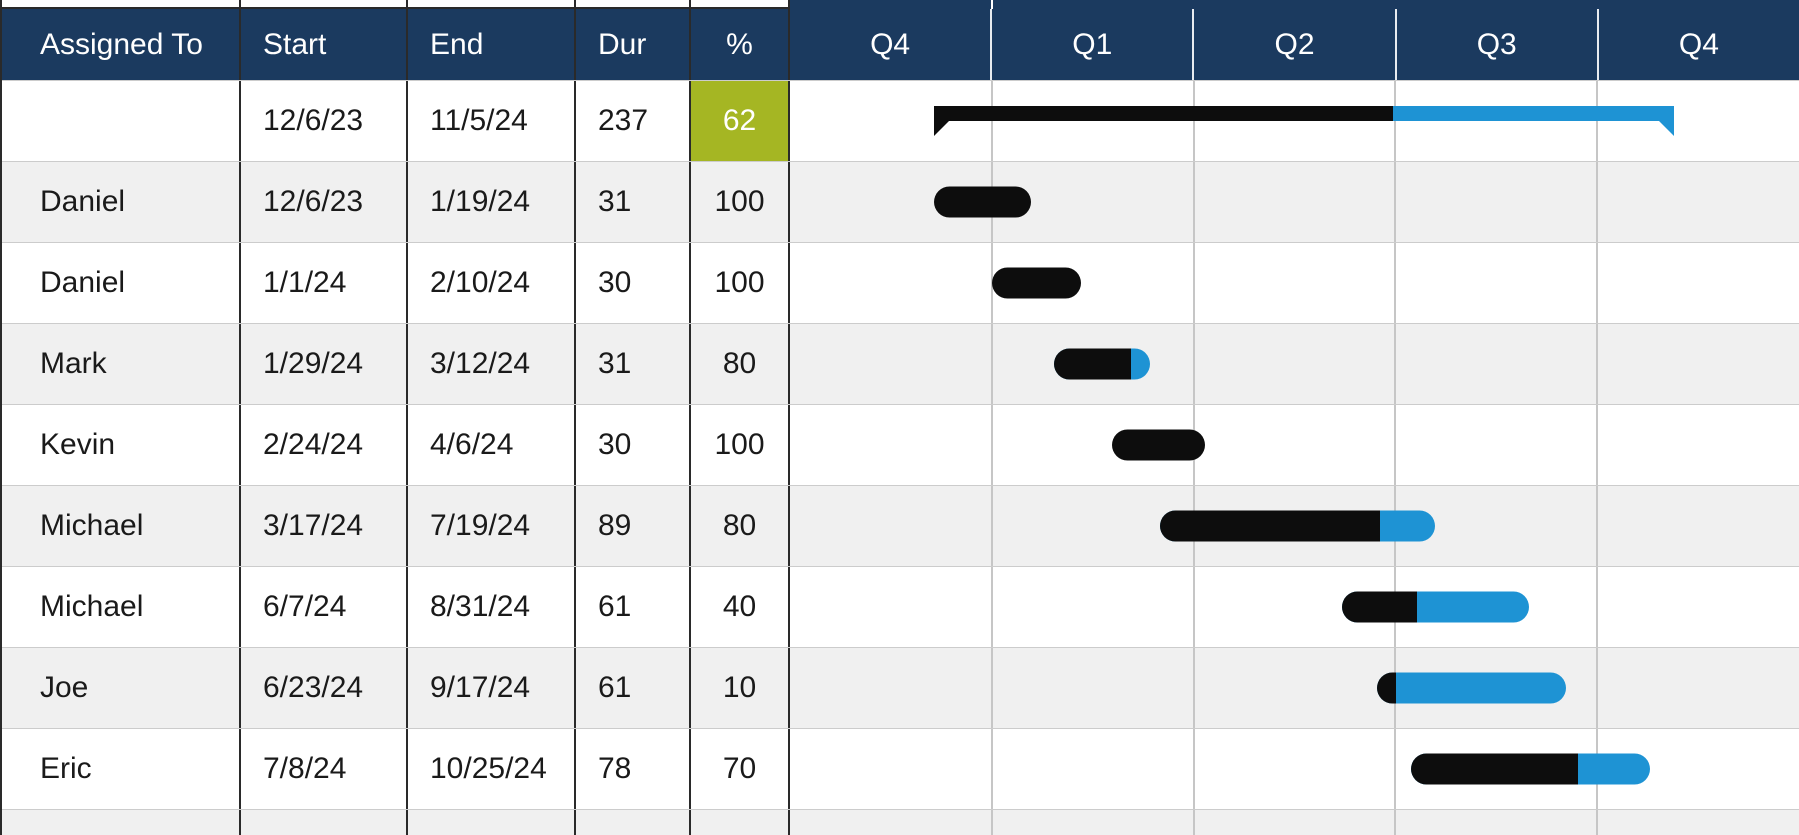 This screenshot has height=835, width=1799. What do you see at coordinates (492, 121) in the screenshot?
I see `end-date-cell: 11/5/24` at bounding box center [492, 121].